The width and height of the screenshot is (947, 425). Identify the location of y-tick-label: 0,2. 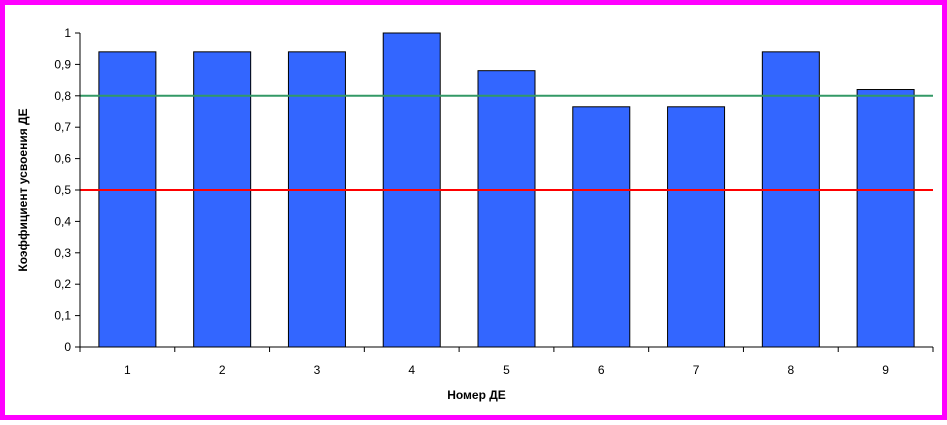
(62, 284).